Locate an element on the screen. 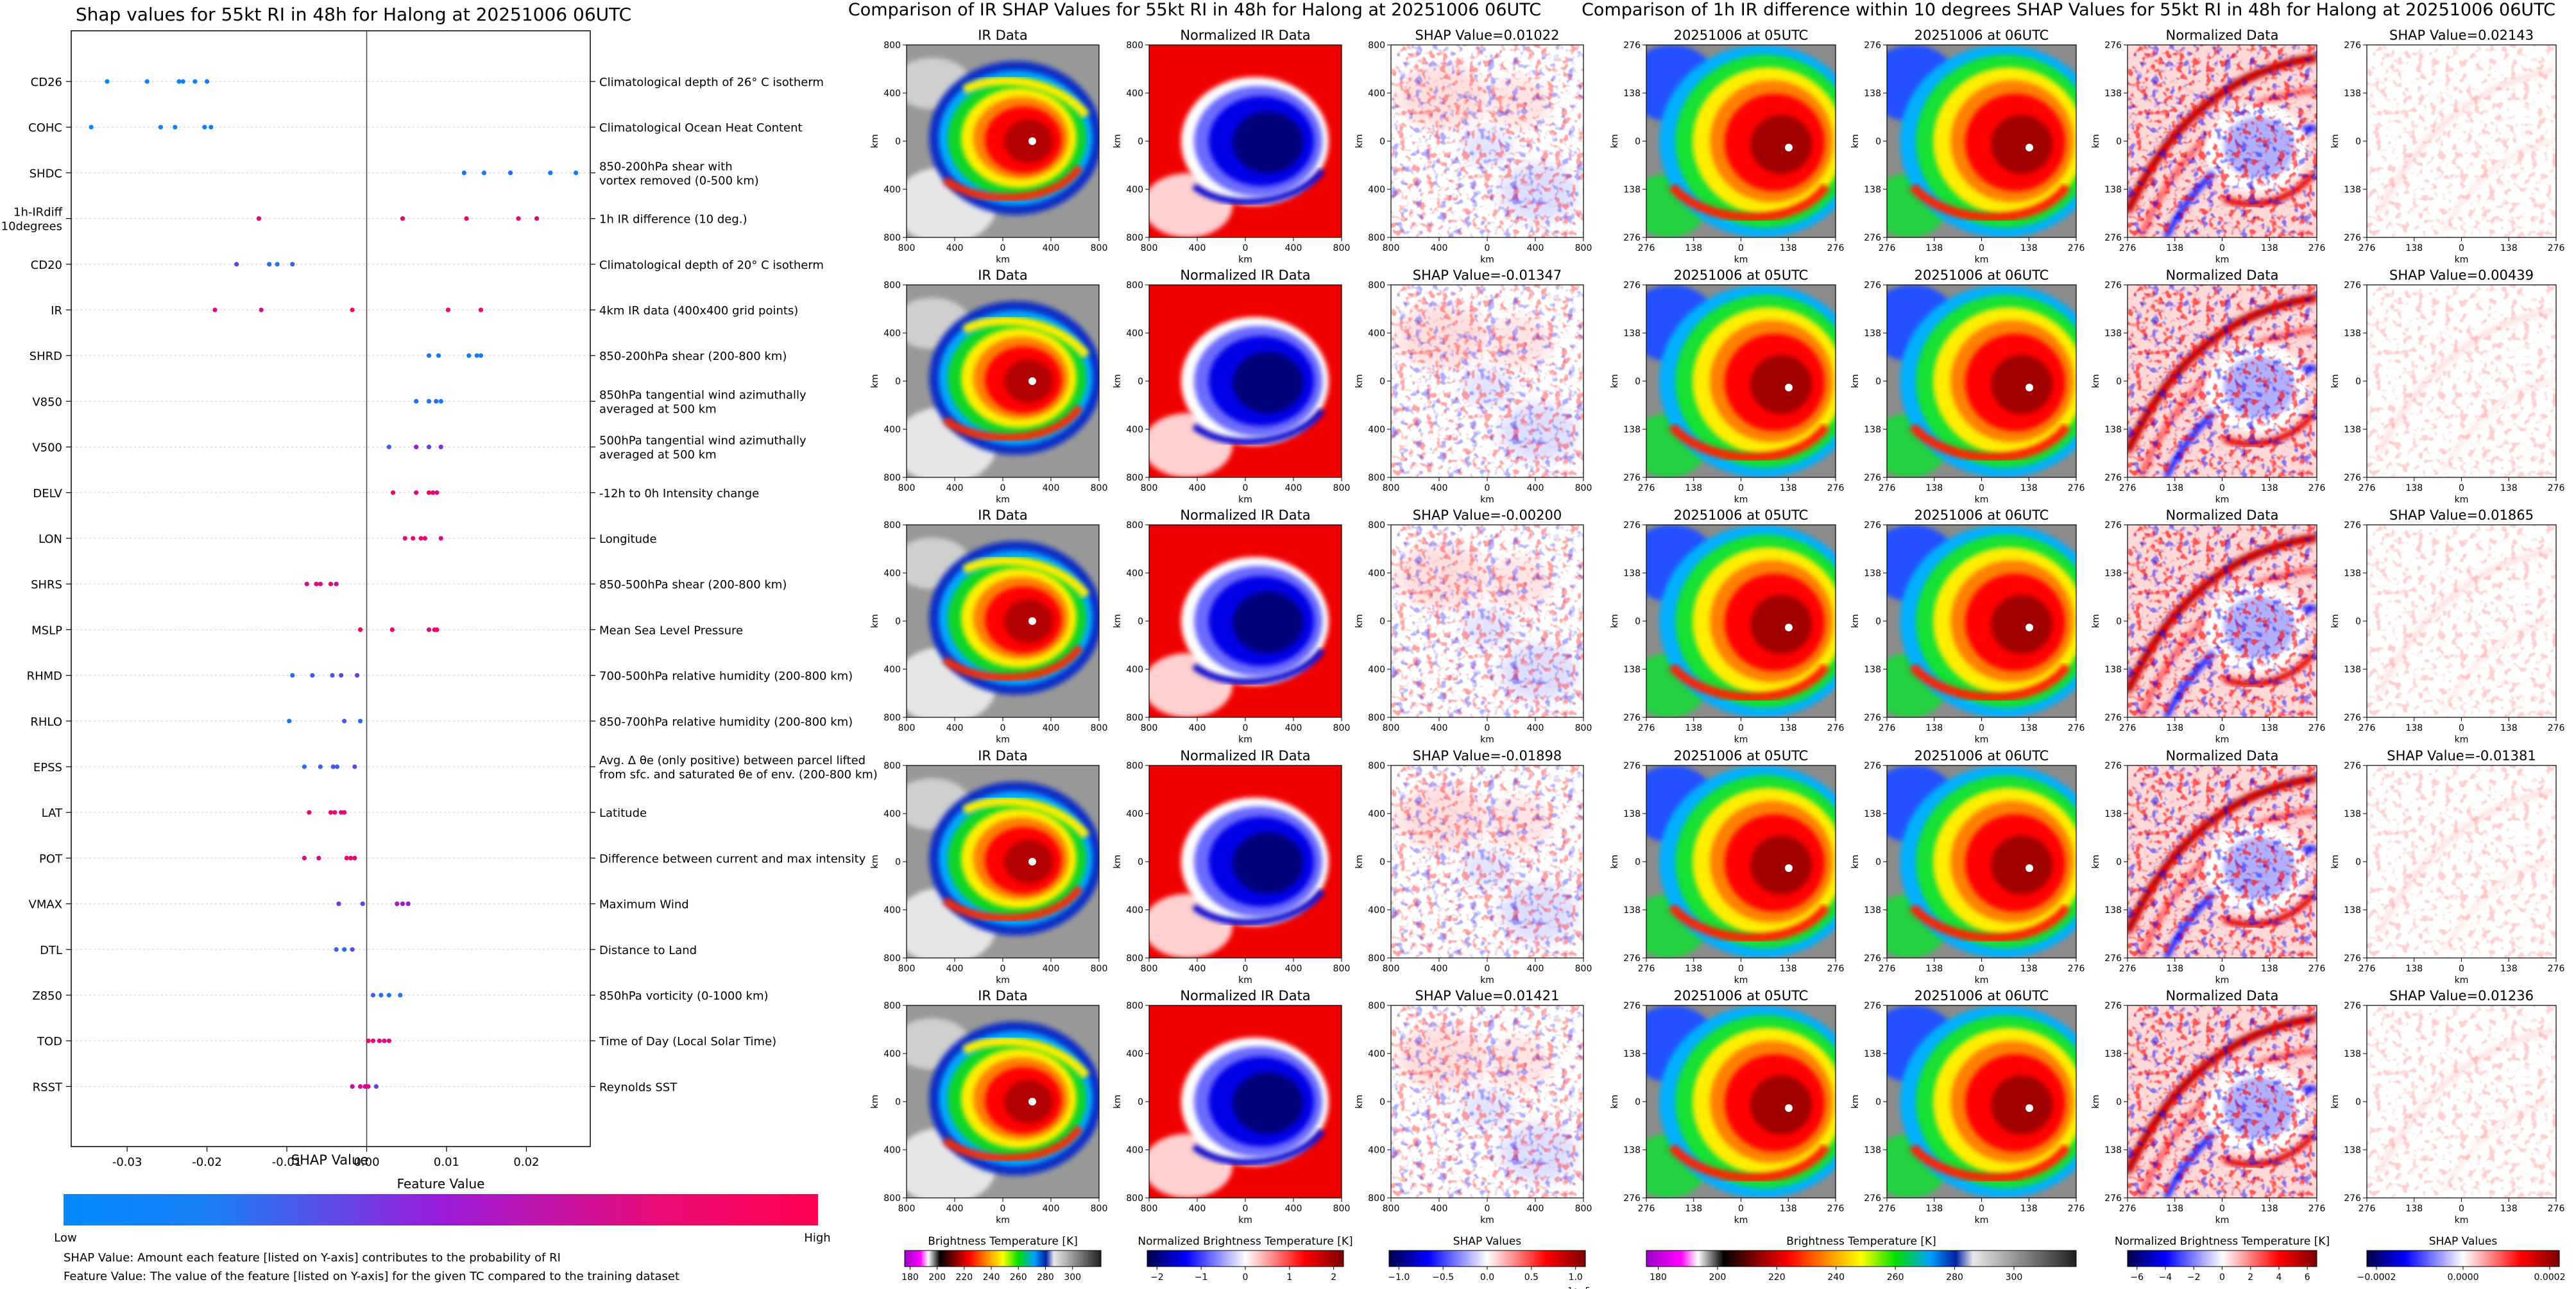 Image resolution: width=2576 pixels, height=1289 pixels. colorbar-tick-label: 240 is located at coordinates (1836, 1277).